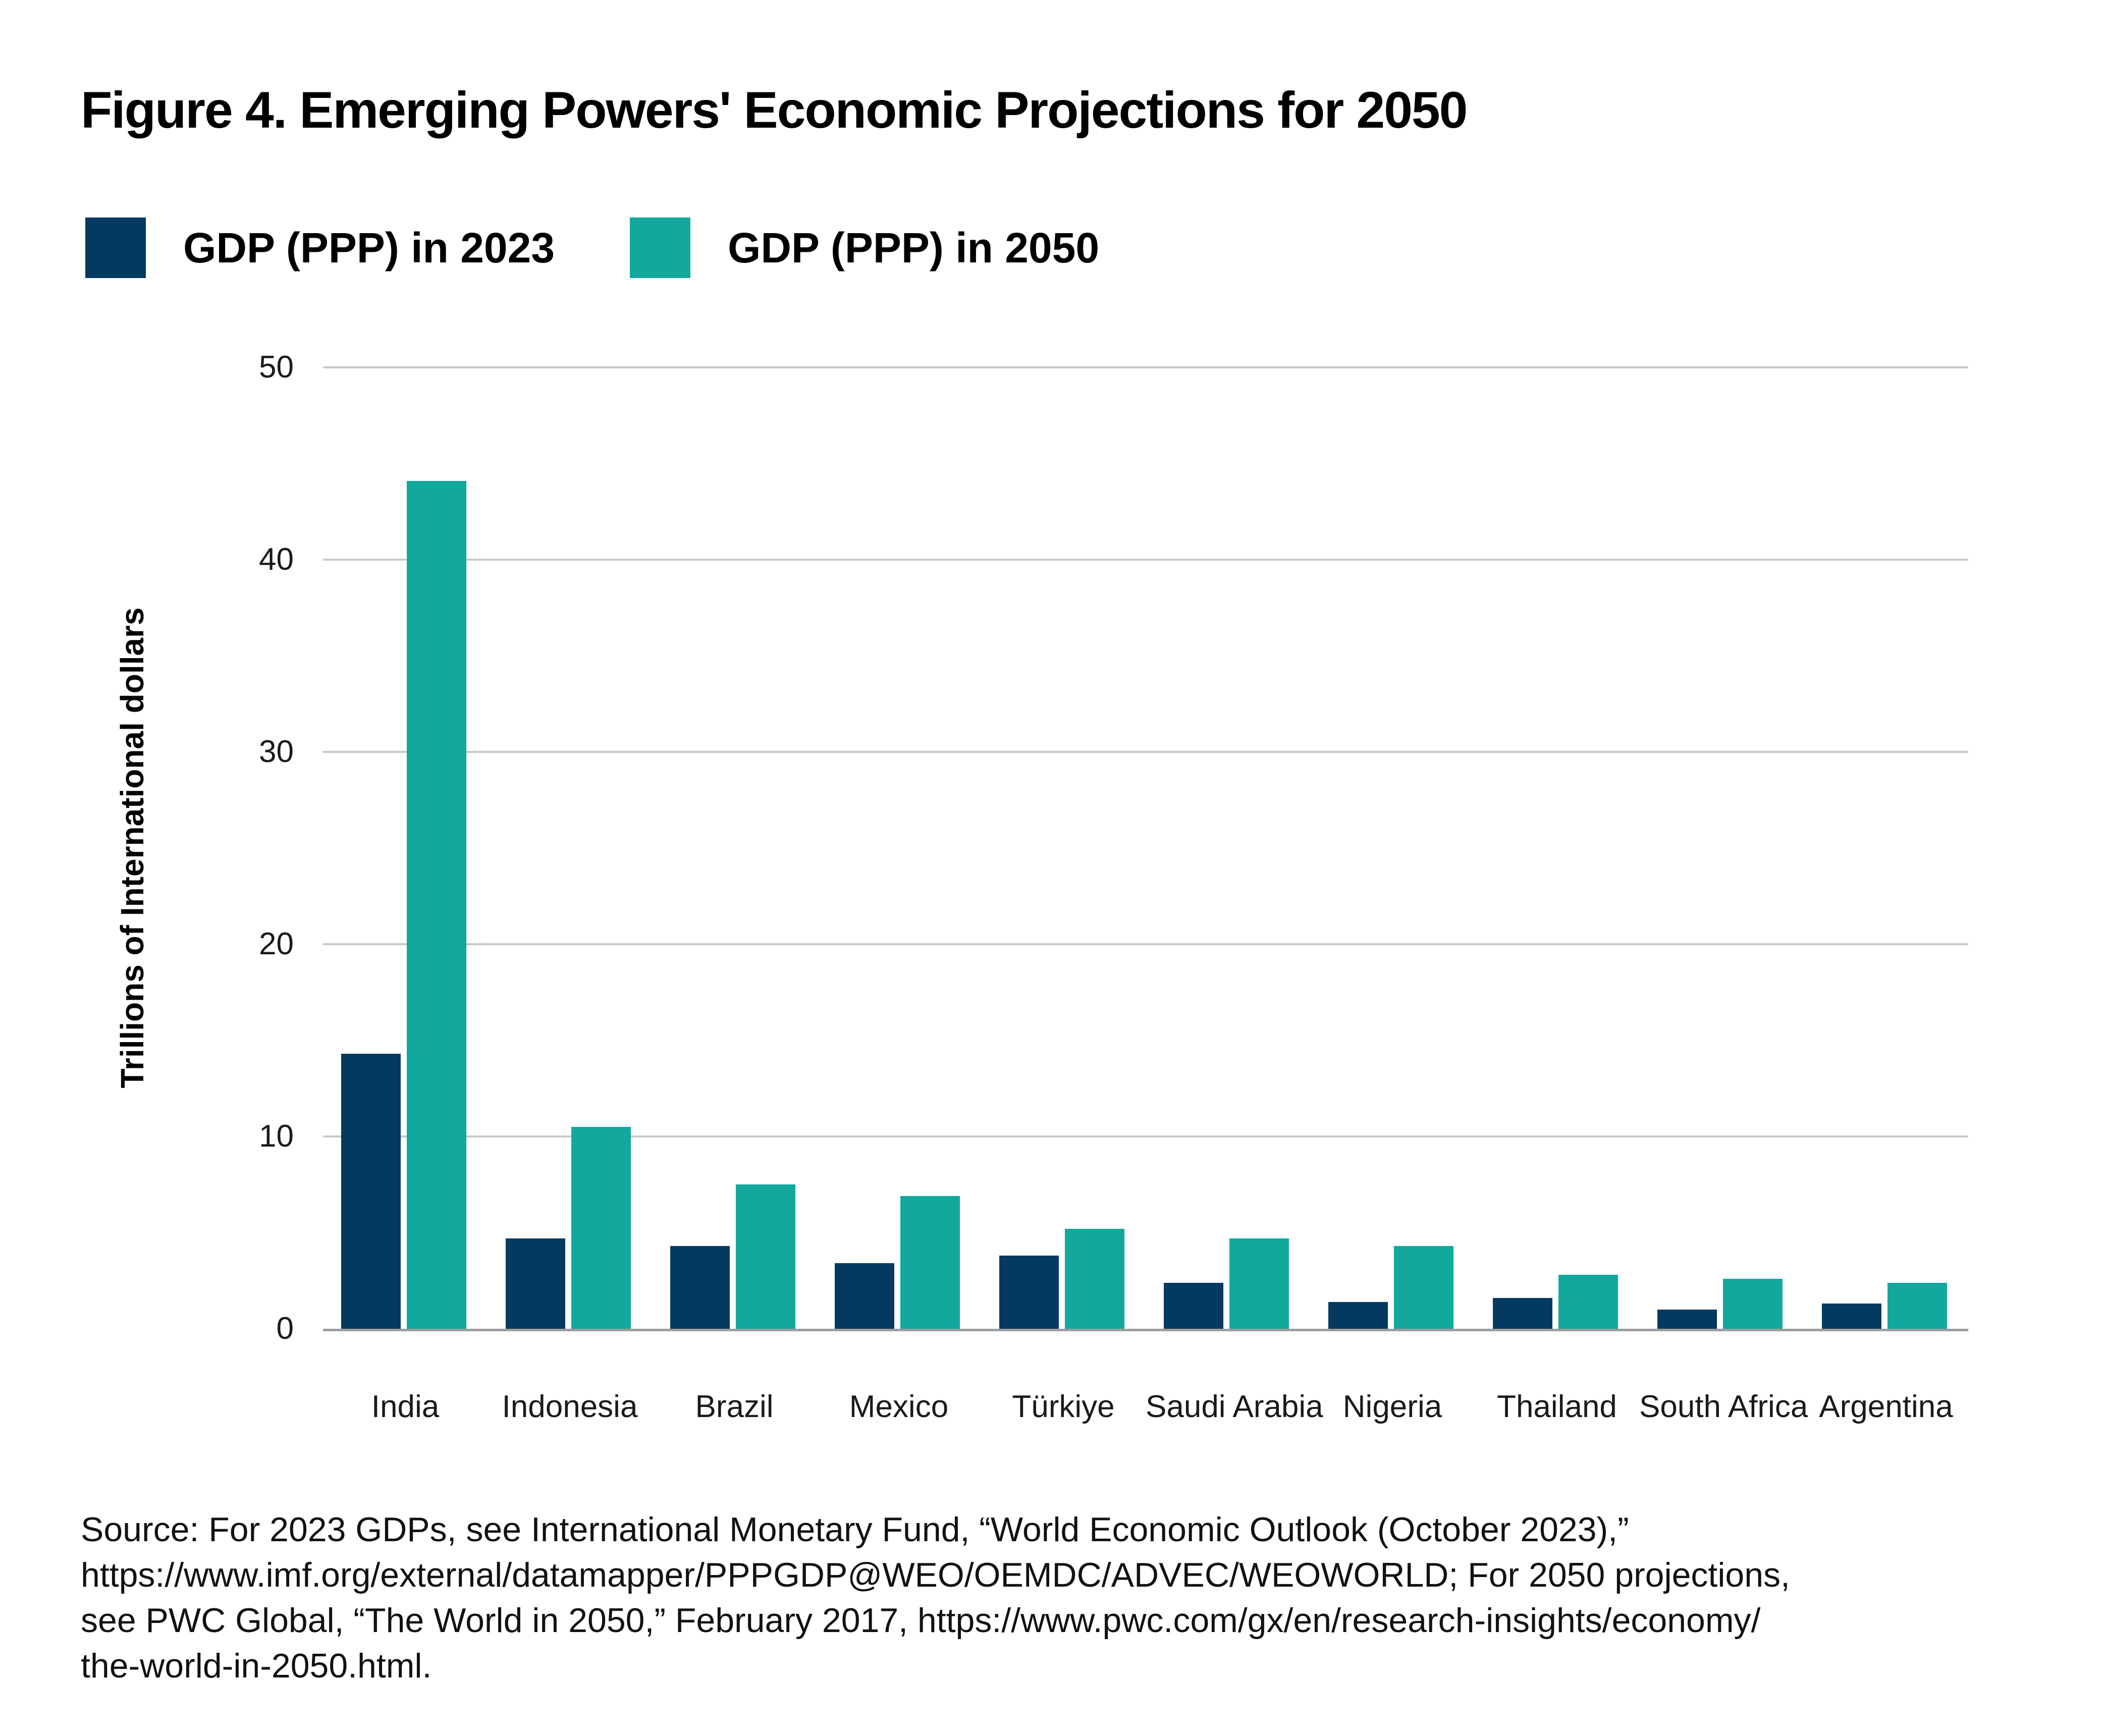 The height and width of the screenshot is (1736, 2103). Describe the element at coordinates (1063, 1406) in the screenshot. I see `category-label-t-rkiye: Türkiye` at that location.